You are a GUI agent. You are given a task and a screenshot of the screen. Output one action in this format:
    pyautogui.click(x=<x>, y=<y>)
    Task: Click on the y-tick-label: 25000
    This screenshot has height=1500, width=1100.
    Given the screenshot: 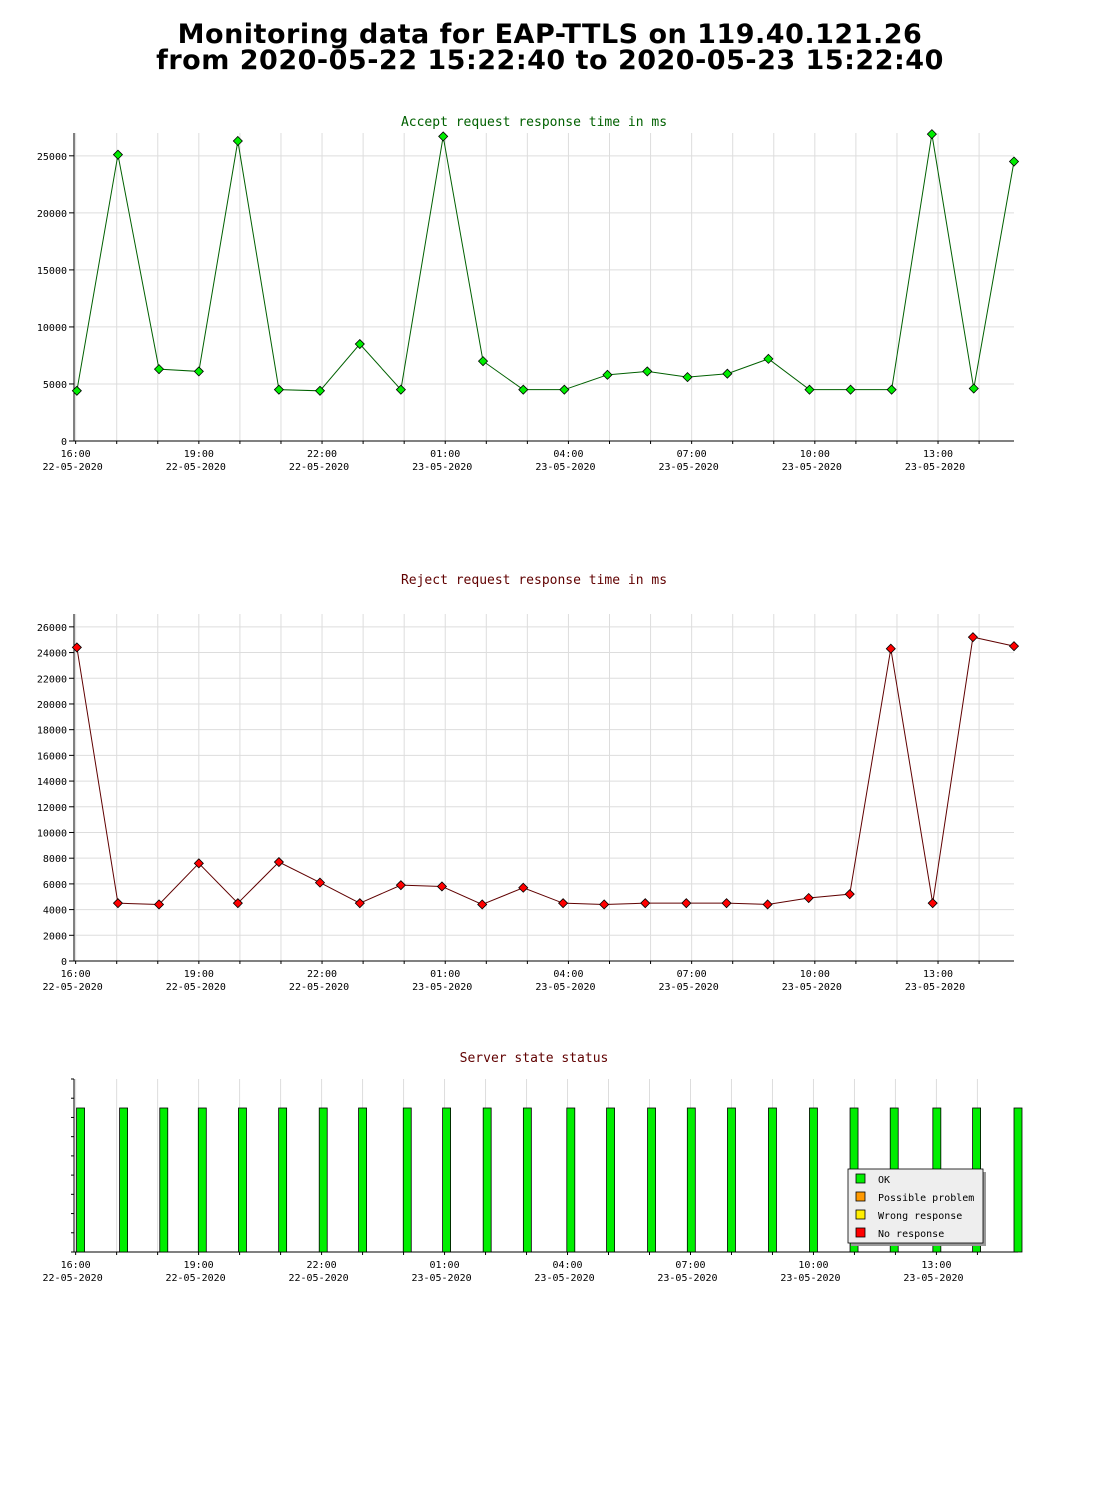 What is the action you would take?
    pyautogui.click(x=52, y=157)
    